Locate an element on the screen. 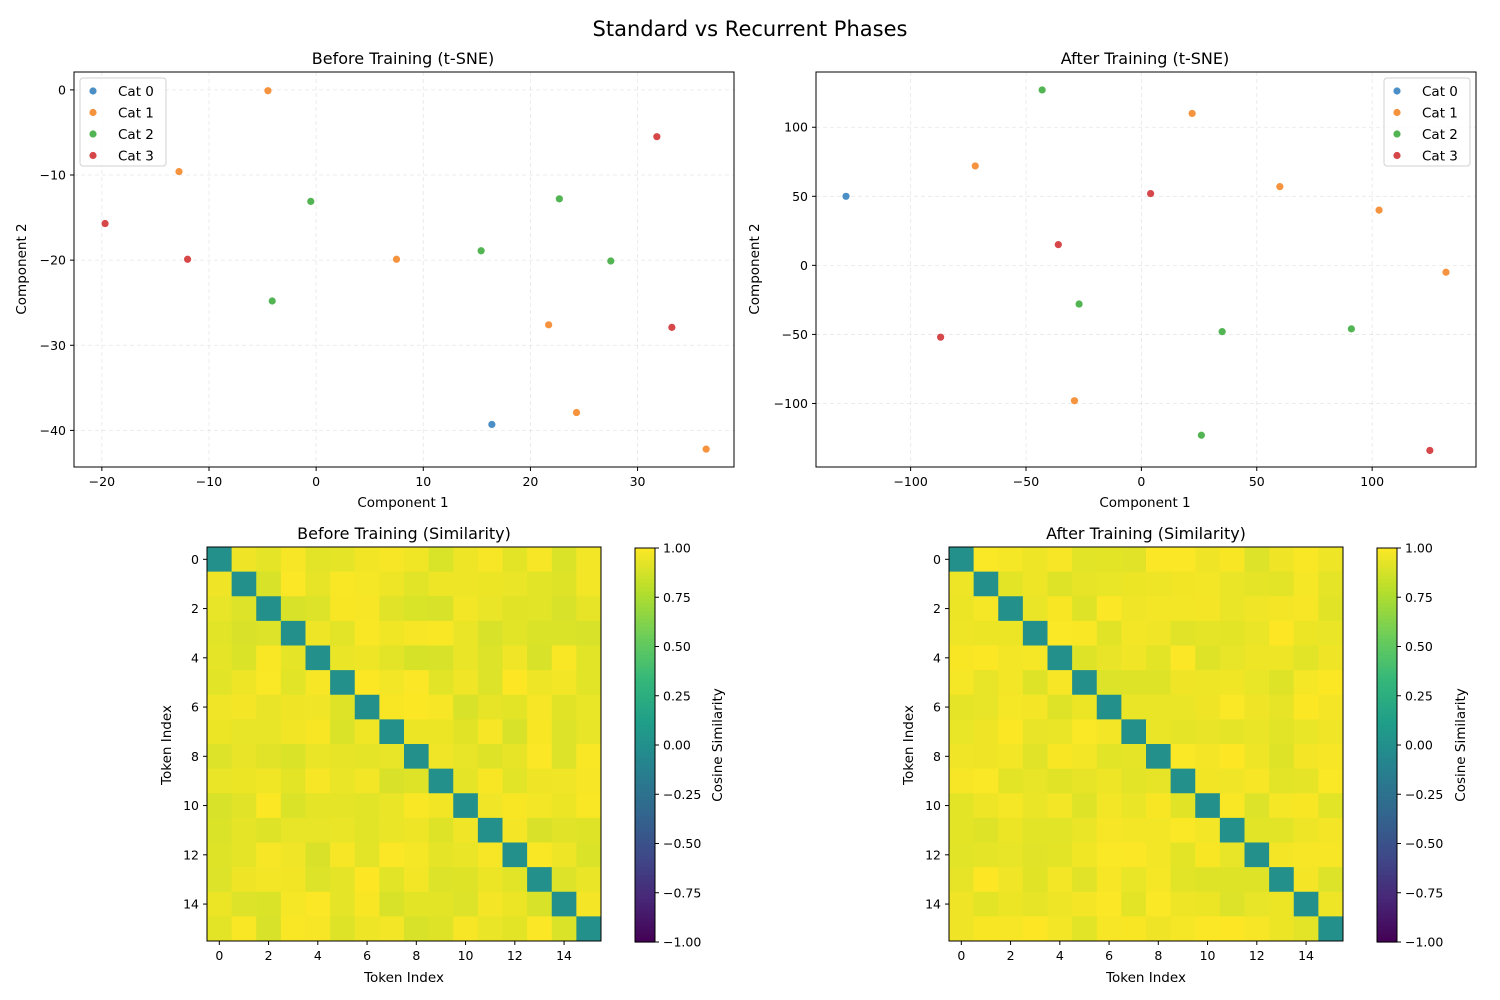 This screenshot has height=1000, width=1500. colorbar-tick-label: −1.00 is located at coordinates (1424, 942).